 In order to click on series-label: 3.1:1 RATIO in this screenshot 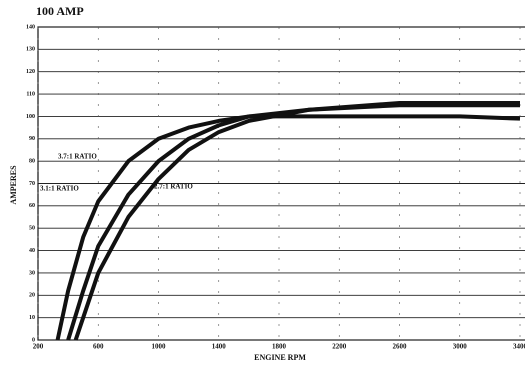, I will do `click(59, 189)`.